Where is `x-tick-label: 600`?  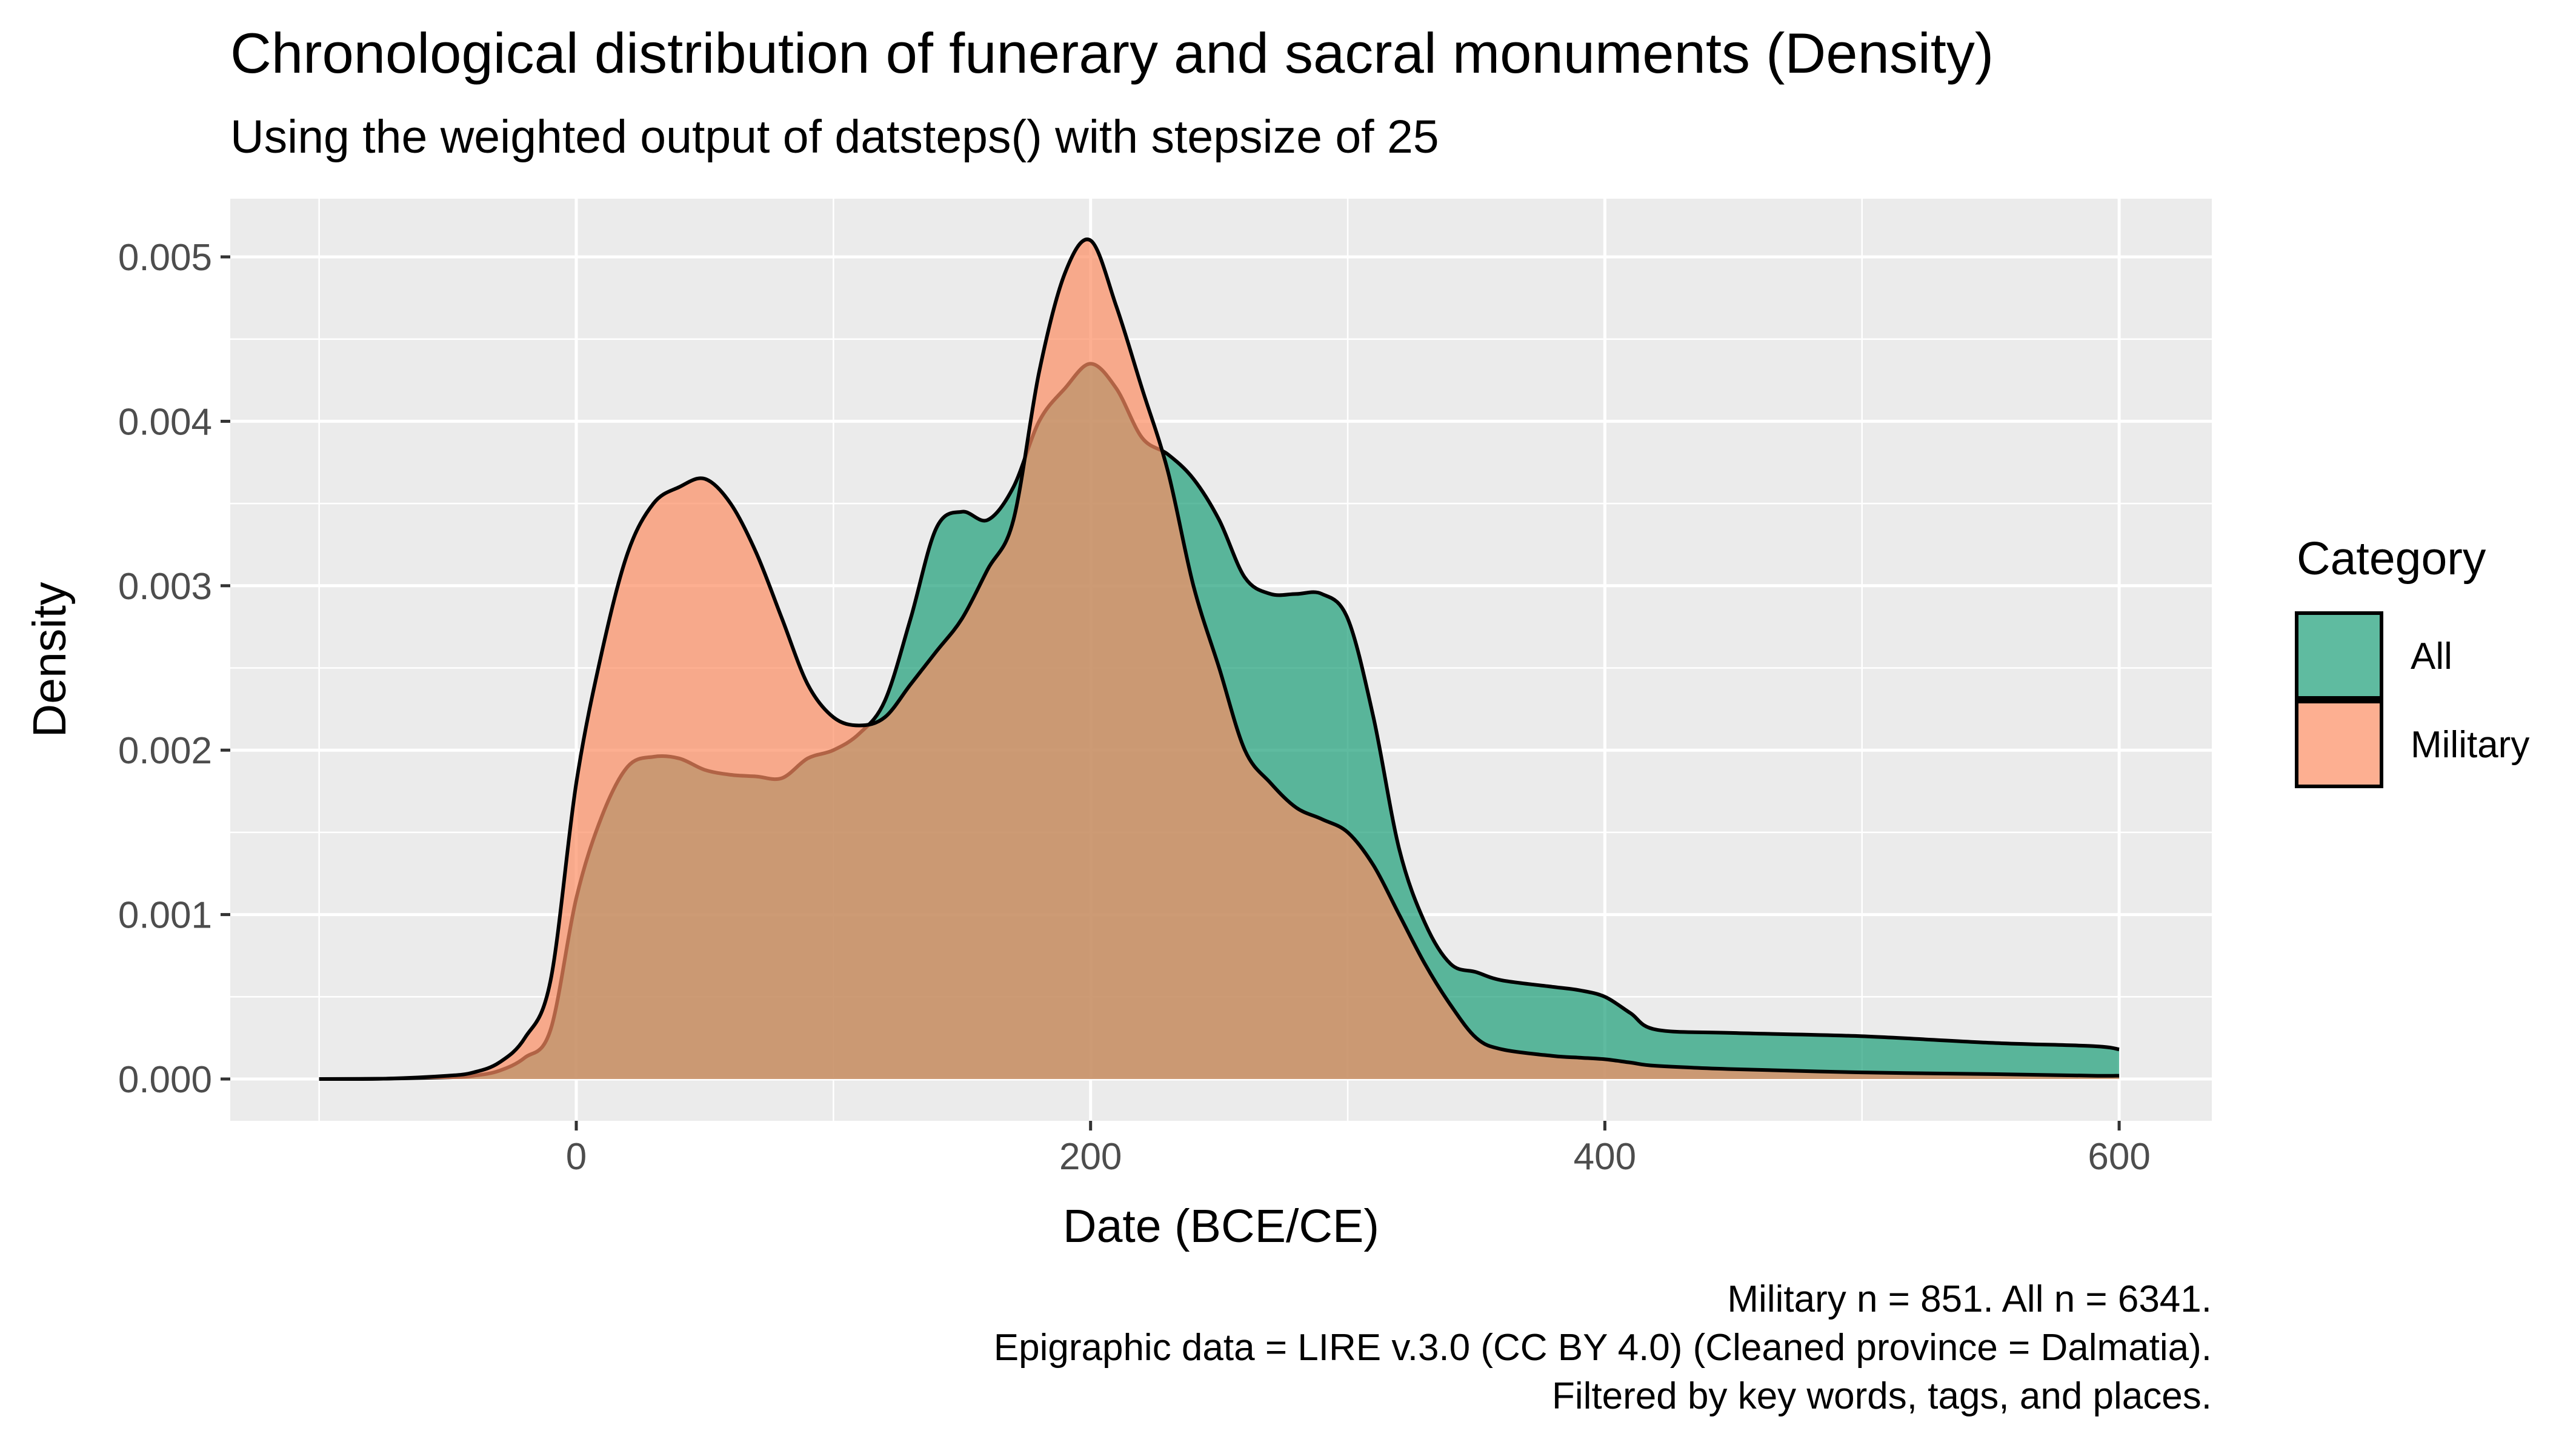 x-tick-label: 600 is located at coordinates (2119, 1157).